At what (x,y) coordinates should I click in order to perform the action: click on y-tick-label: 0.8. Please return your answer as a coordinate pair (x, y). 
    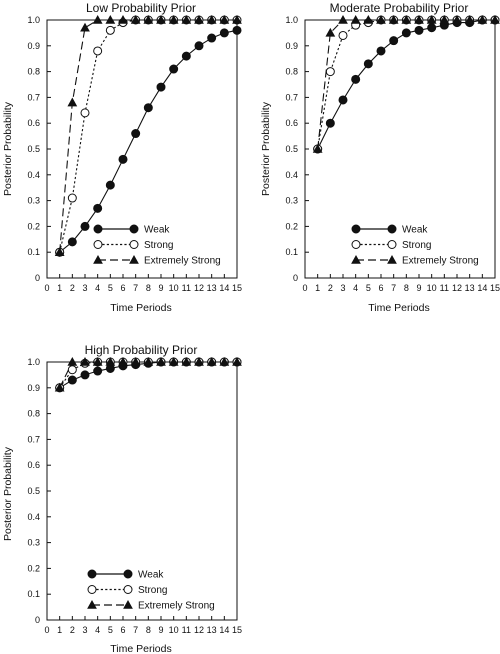
    Looking at the image, I should click on (33, 72).